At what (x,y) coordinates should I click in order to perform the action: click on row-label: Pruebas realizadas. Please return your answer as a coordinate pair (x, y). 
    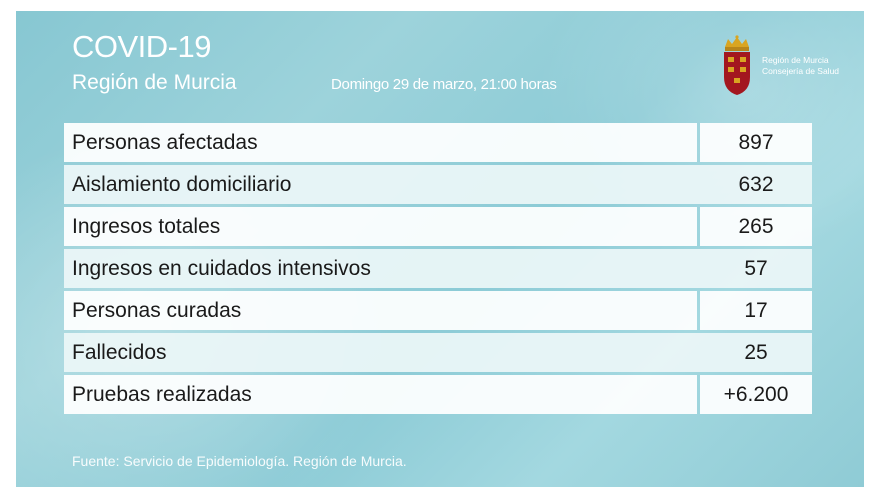
    Looking at the image, I should click on (382, 394).